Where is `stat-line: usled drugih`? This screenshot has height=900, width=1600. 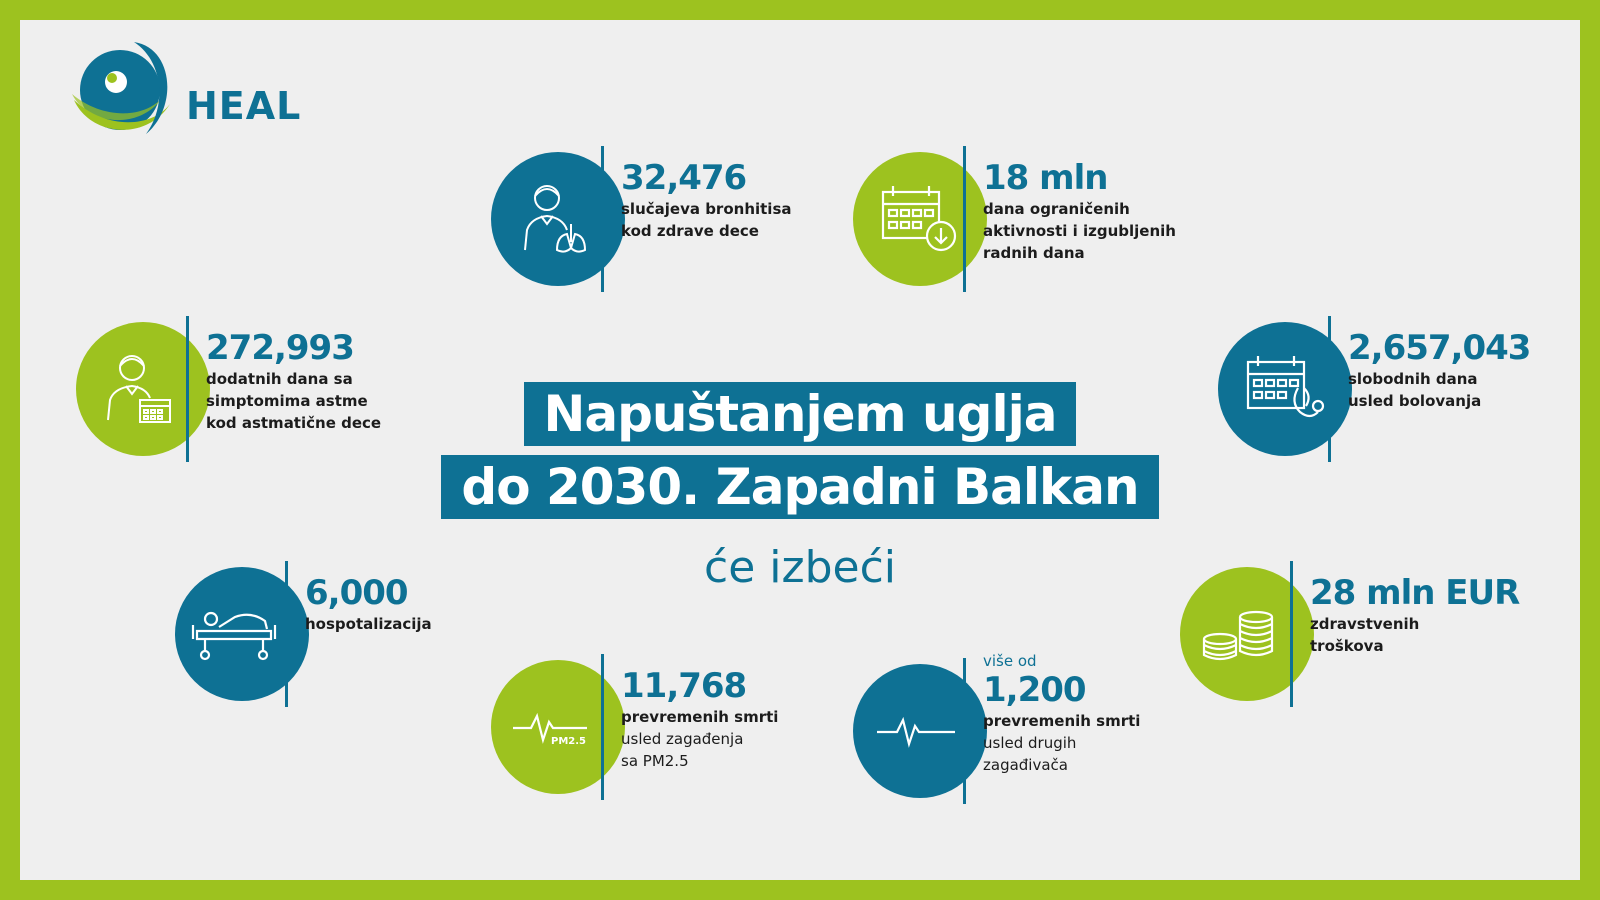 stat-line: usled drugih is located at coordinates (1030, 743).